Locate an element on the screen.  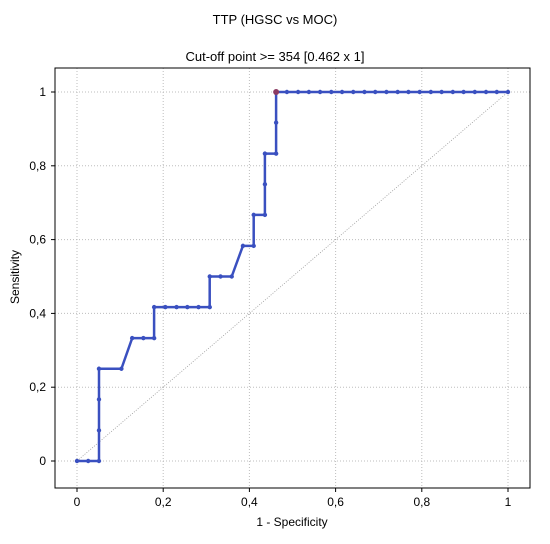
chart-title: TTP (HGSC vs MOC) is located at coordinates (275, 19).